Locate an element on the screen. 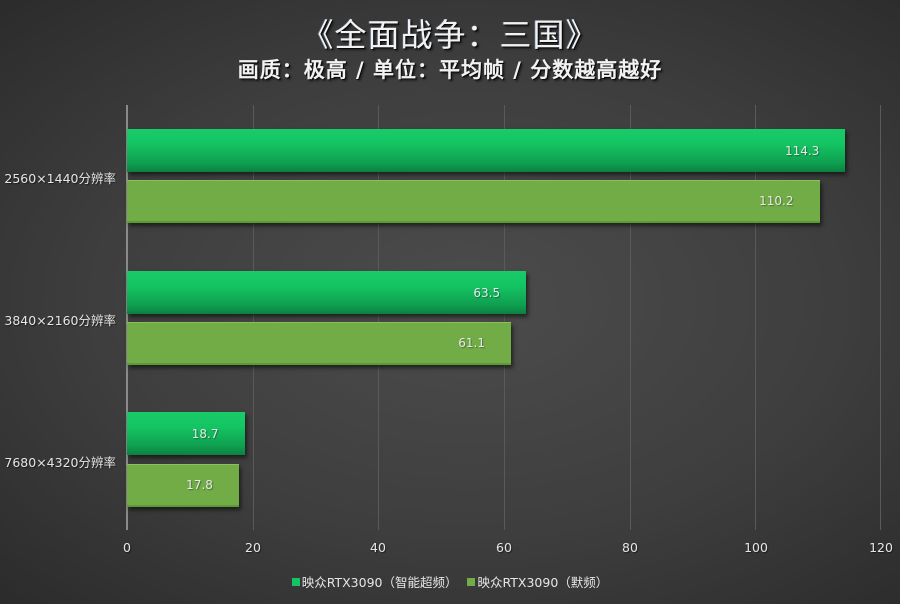  x-tick-label: 80 is located at coordinates (630, 547).